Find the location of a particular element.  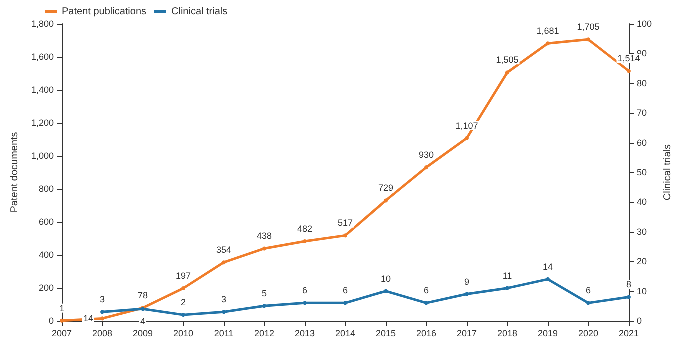

data-label: 5 is located at coordinates (265, 293).